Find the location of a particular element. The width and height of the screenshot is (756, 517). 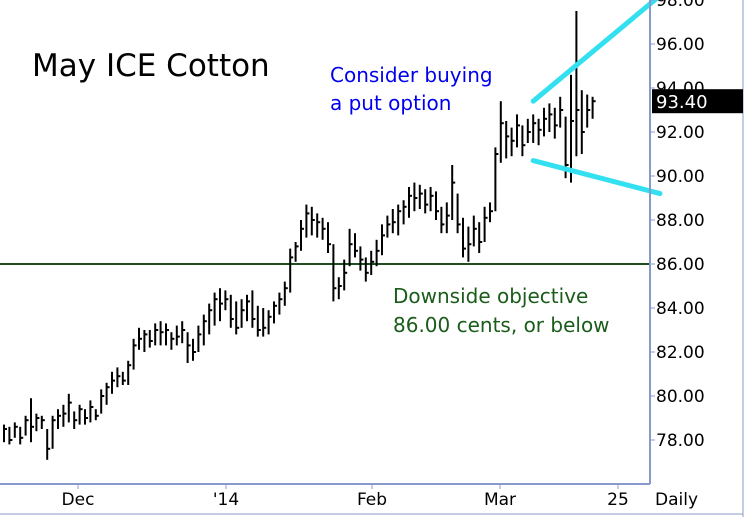

x-tick-label: Mar is located at coordinates (500, 500).